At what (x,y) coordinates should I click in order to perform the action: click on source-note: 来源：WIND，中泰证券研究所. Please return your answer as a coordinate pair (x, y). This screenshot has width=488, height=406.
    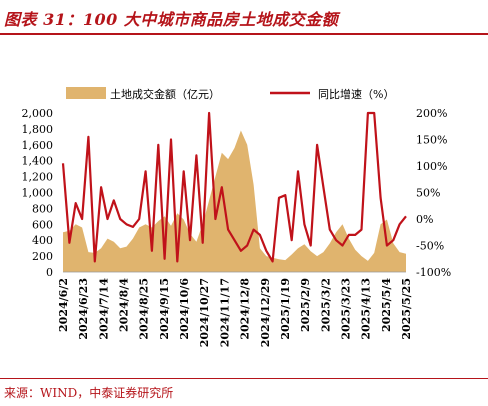
    Looking at the image, I should click on (89, 393).